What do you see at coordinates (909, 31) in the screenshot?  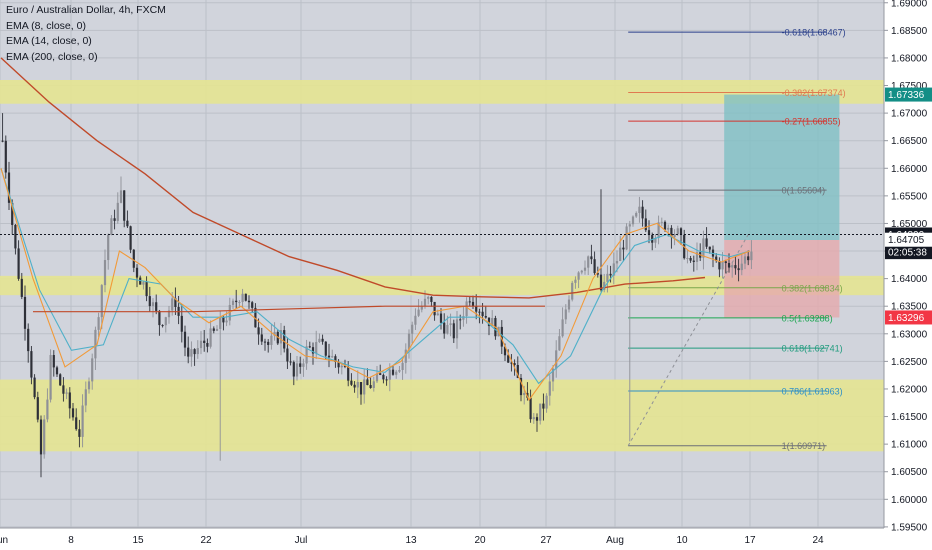 I see `price-tick-label: 1.68500` at bounding box center [909, 31].